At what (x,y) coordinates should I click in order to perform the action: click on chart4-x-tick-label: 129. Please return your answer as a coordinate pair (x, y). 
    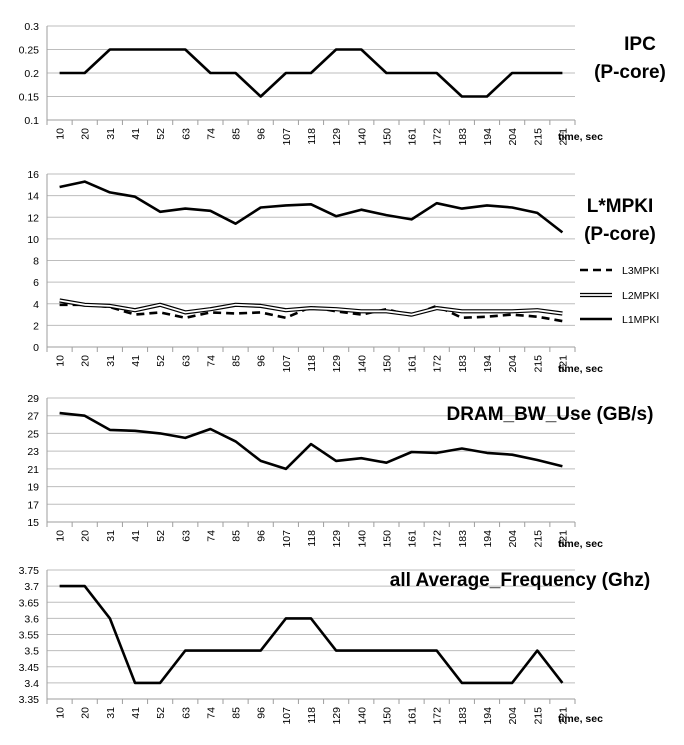
    Looking at the image, I should click on (337, 716).